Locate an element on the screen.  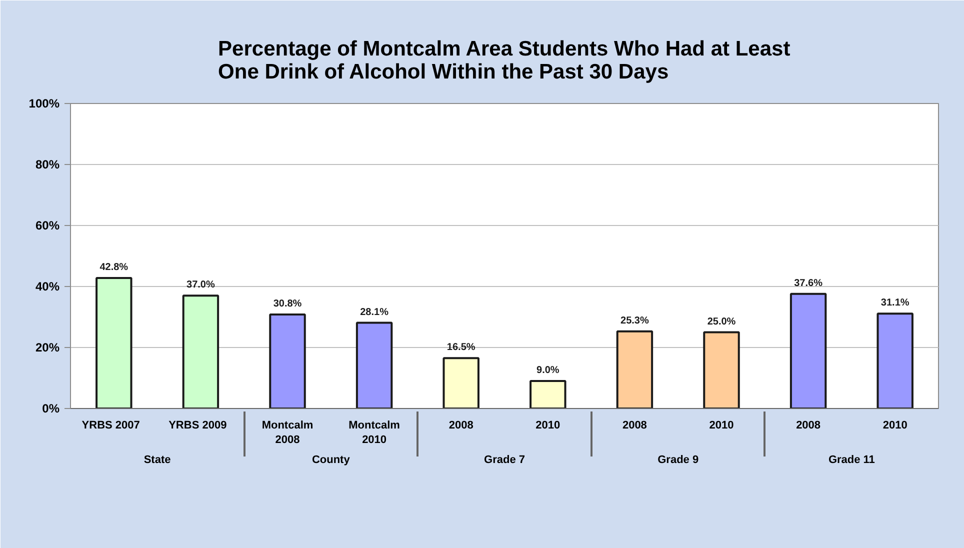
y-tick-label: 80% is located at coordinates (47, 165).